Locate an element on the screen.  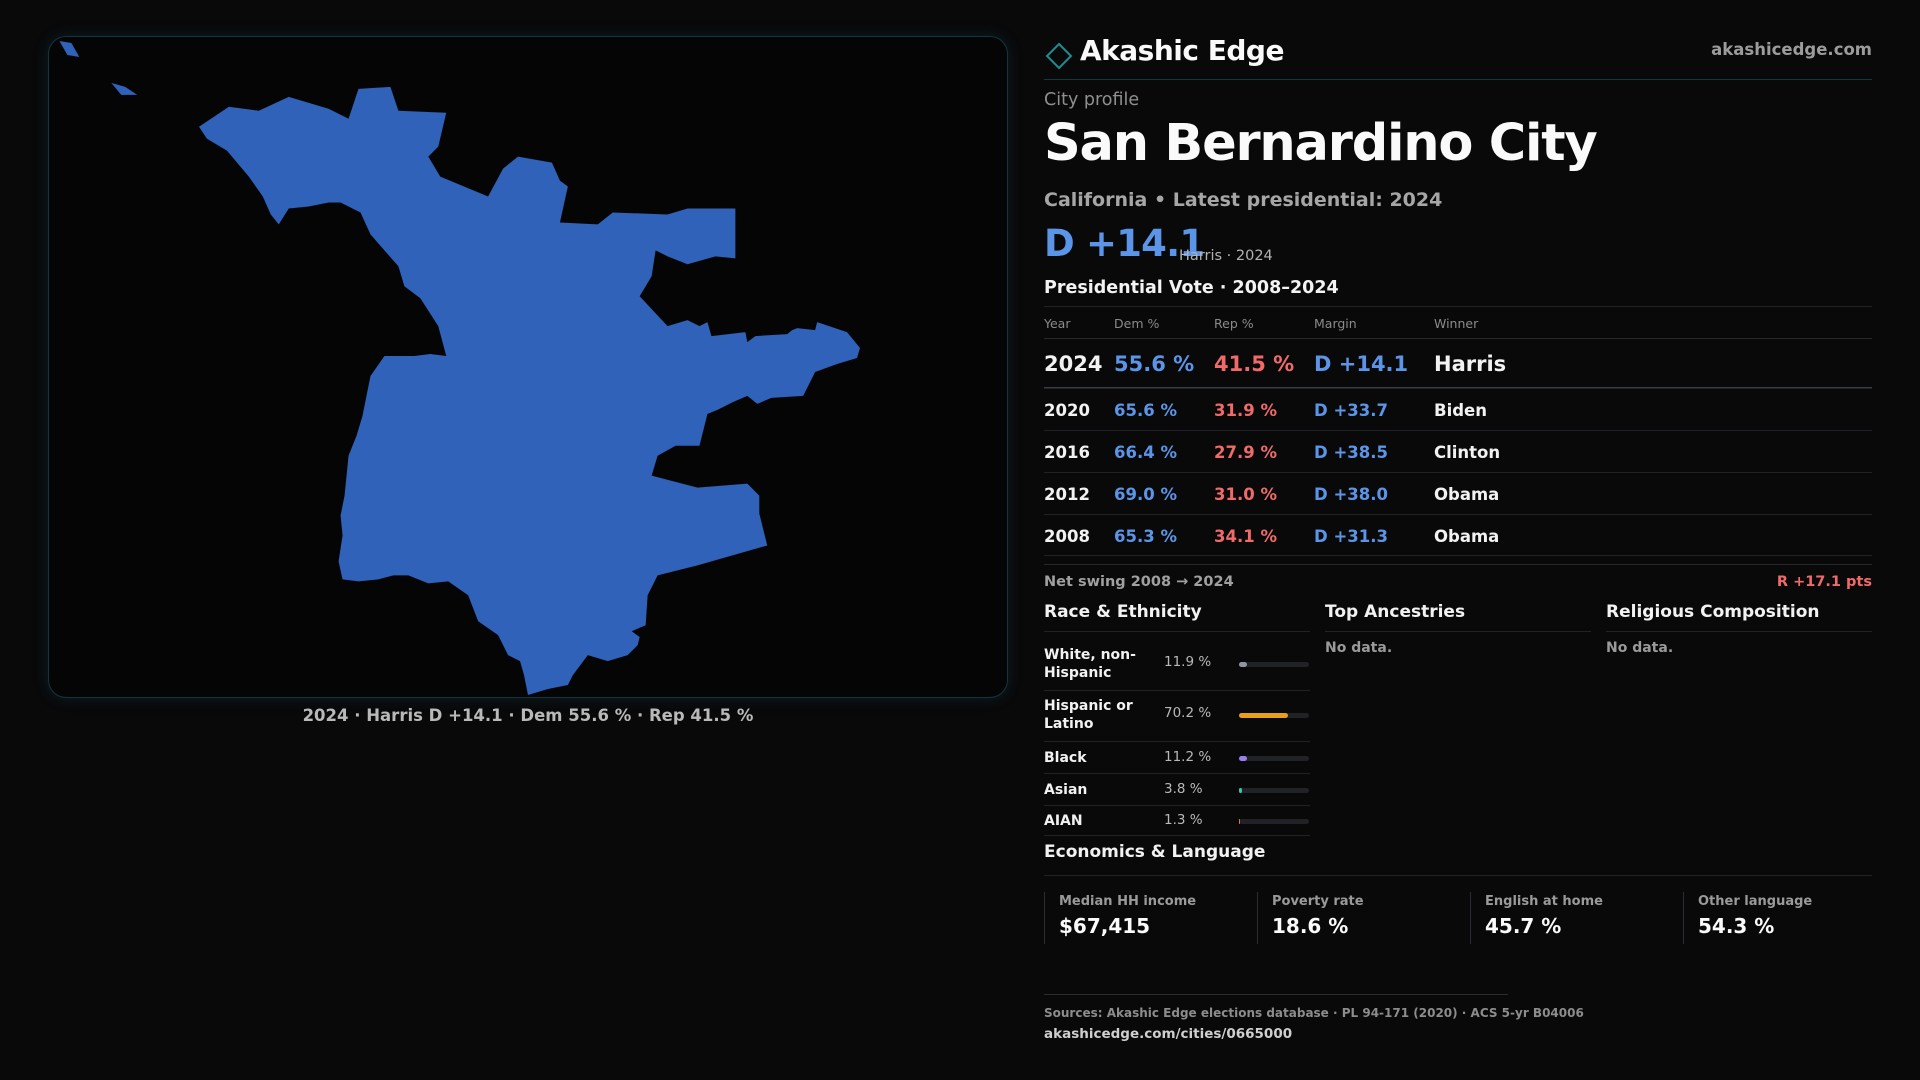
race-pct: 11.9 % is located at coordinates (1188, 662).